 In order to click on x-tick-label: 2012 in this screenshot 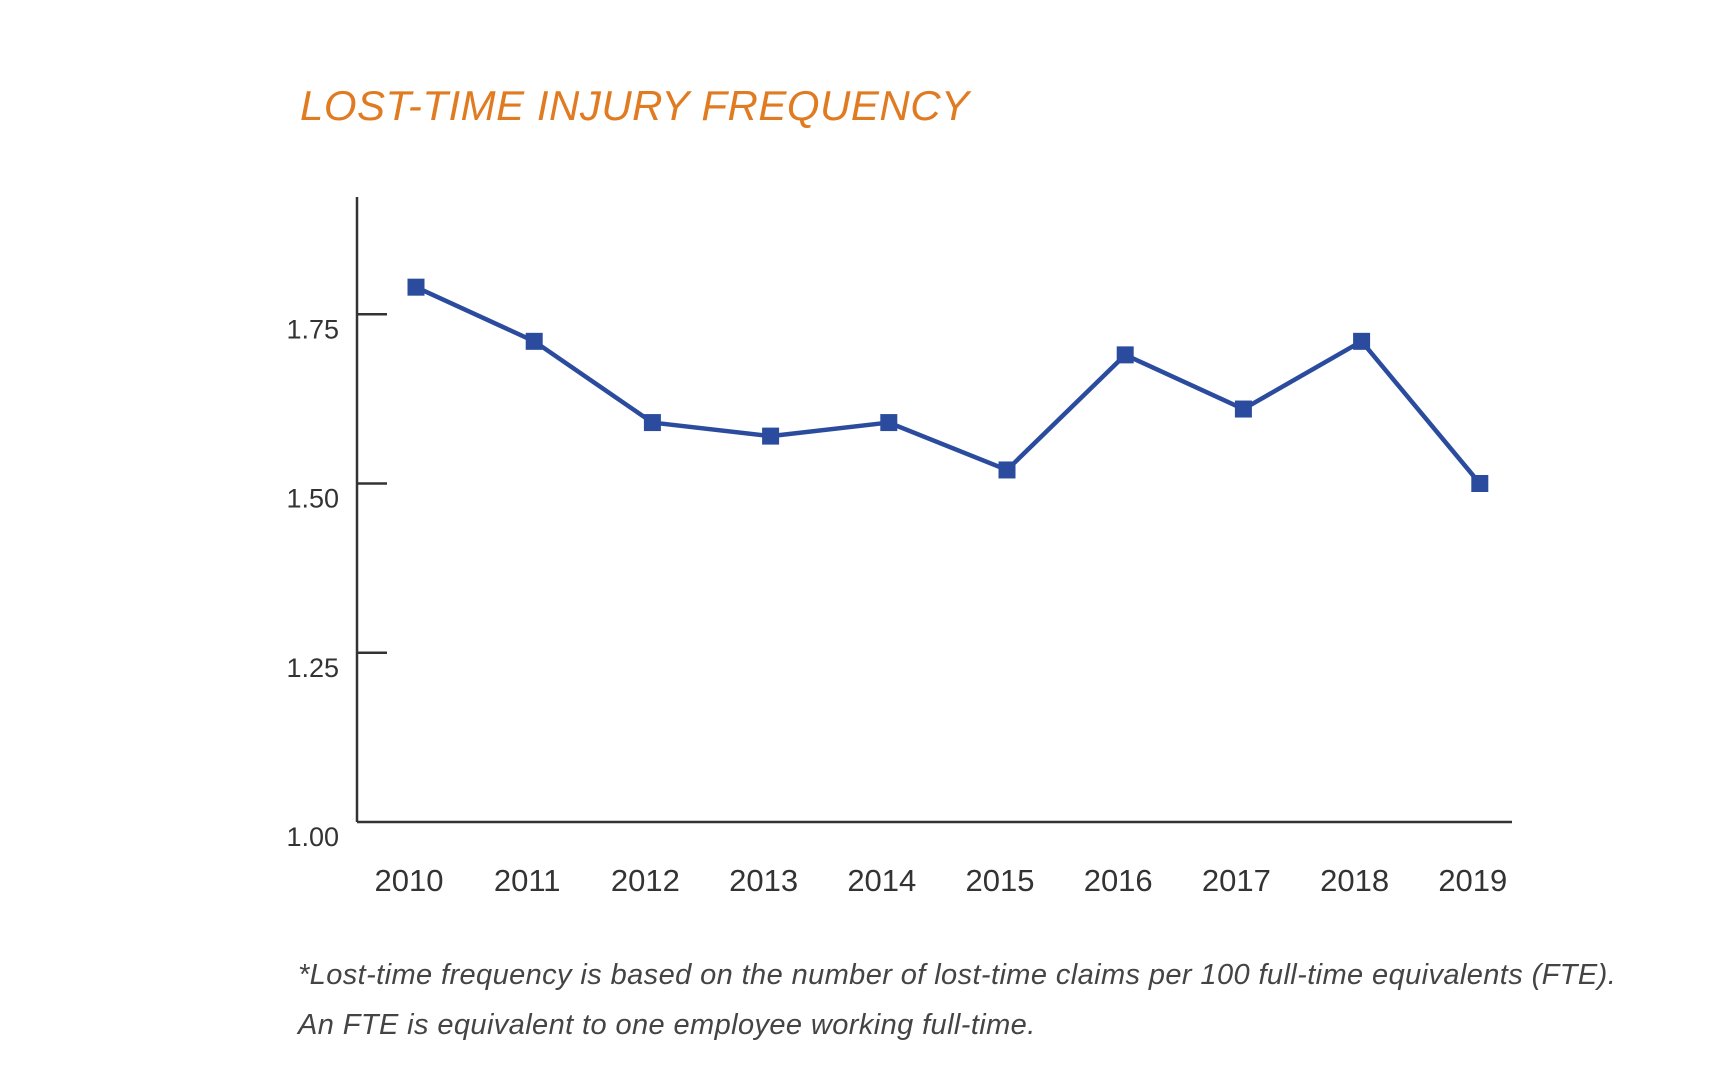, I will do `click(645, 880)`.